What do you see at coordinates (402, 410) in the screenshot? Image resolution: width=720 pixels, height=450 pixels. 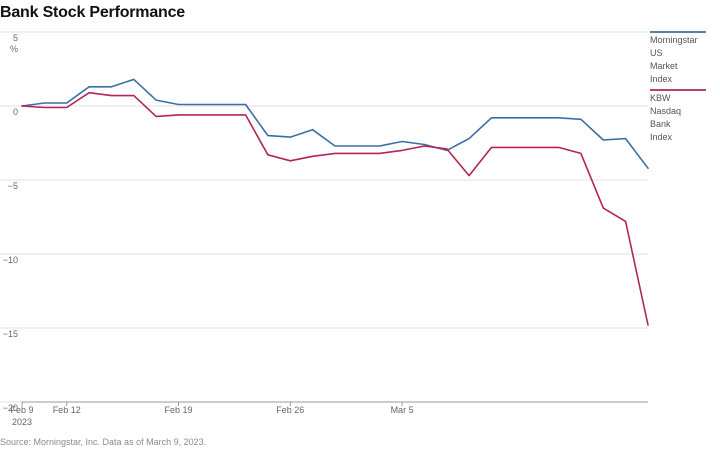 I see `x-tick-label: Mar 5` at bounding box center [402, 410].